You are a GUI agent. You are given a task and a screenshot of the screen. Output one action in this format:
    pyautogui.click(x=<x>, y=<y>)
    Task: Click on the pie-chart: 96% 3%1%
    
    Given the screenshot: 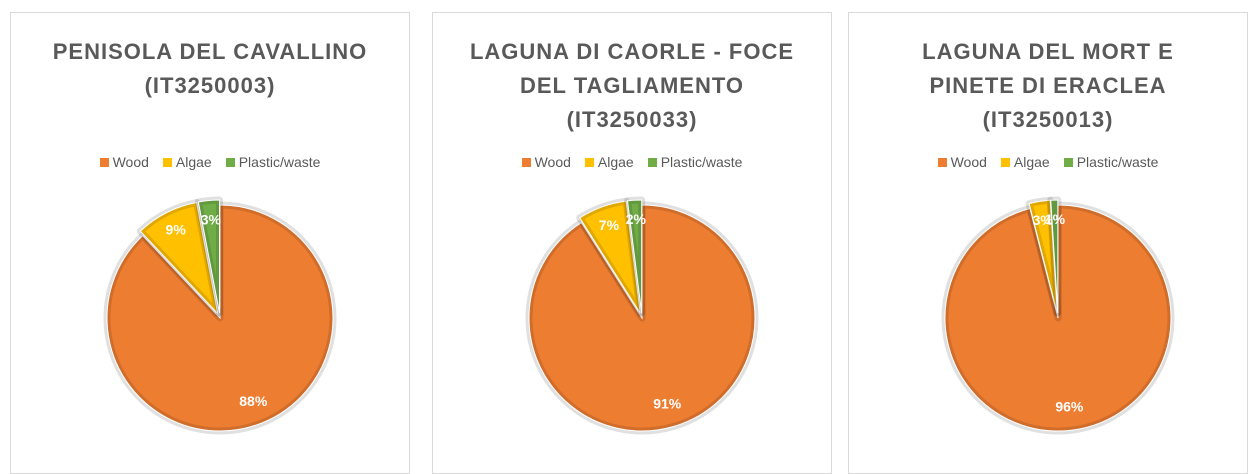 What is the action you would take?
    pyautogui.click(x=1058, y=315)
    